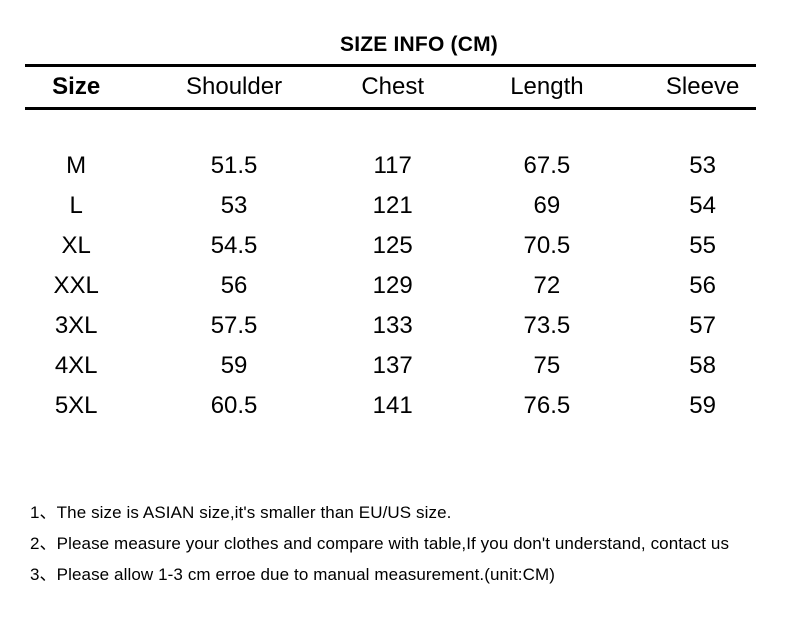 The height and width of the screenshot is (619, 788). I want to click on chest-cell: 117, so click(392, 165).